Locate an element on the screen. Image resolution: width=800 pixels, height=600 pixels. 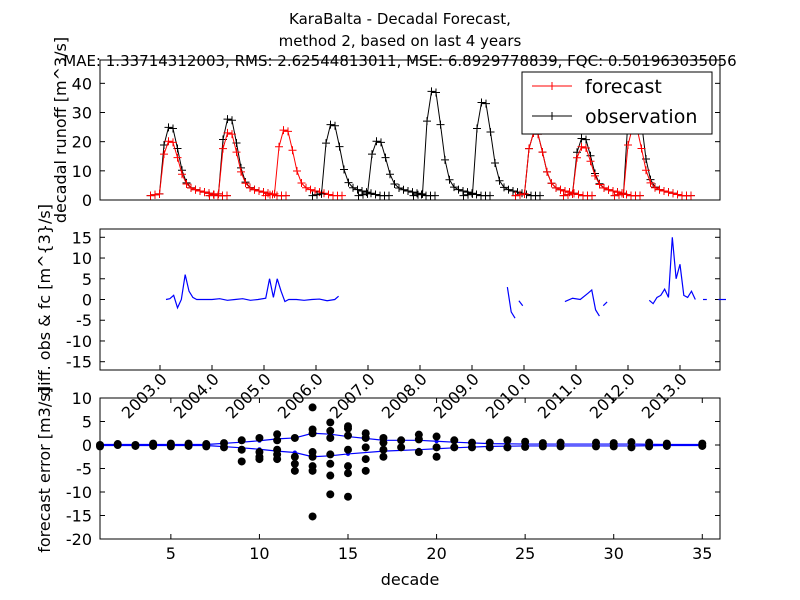
year-tick-label: 2007.0 is located at coordinates (352, 395).